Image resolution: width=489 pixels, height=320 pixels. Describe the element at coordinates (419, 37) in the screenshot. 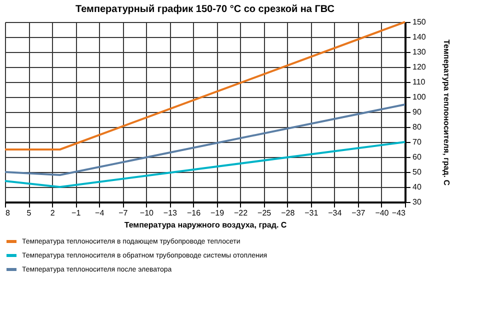

I see `y-tick-label: 140` at that location.